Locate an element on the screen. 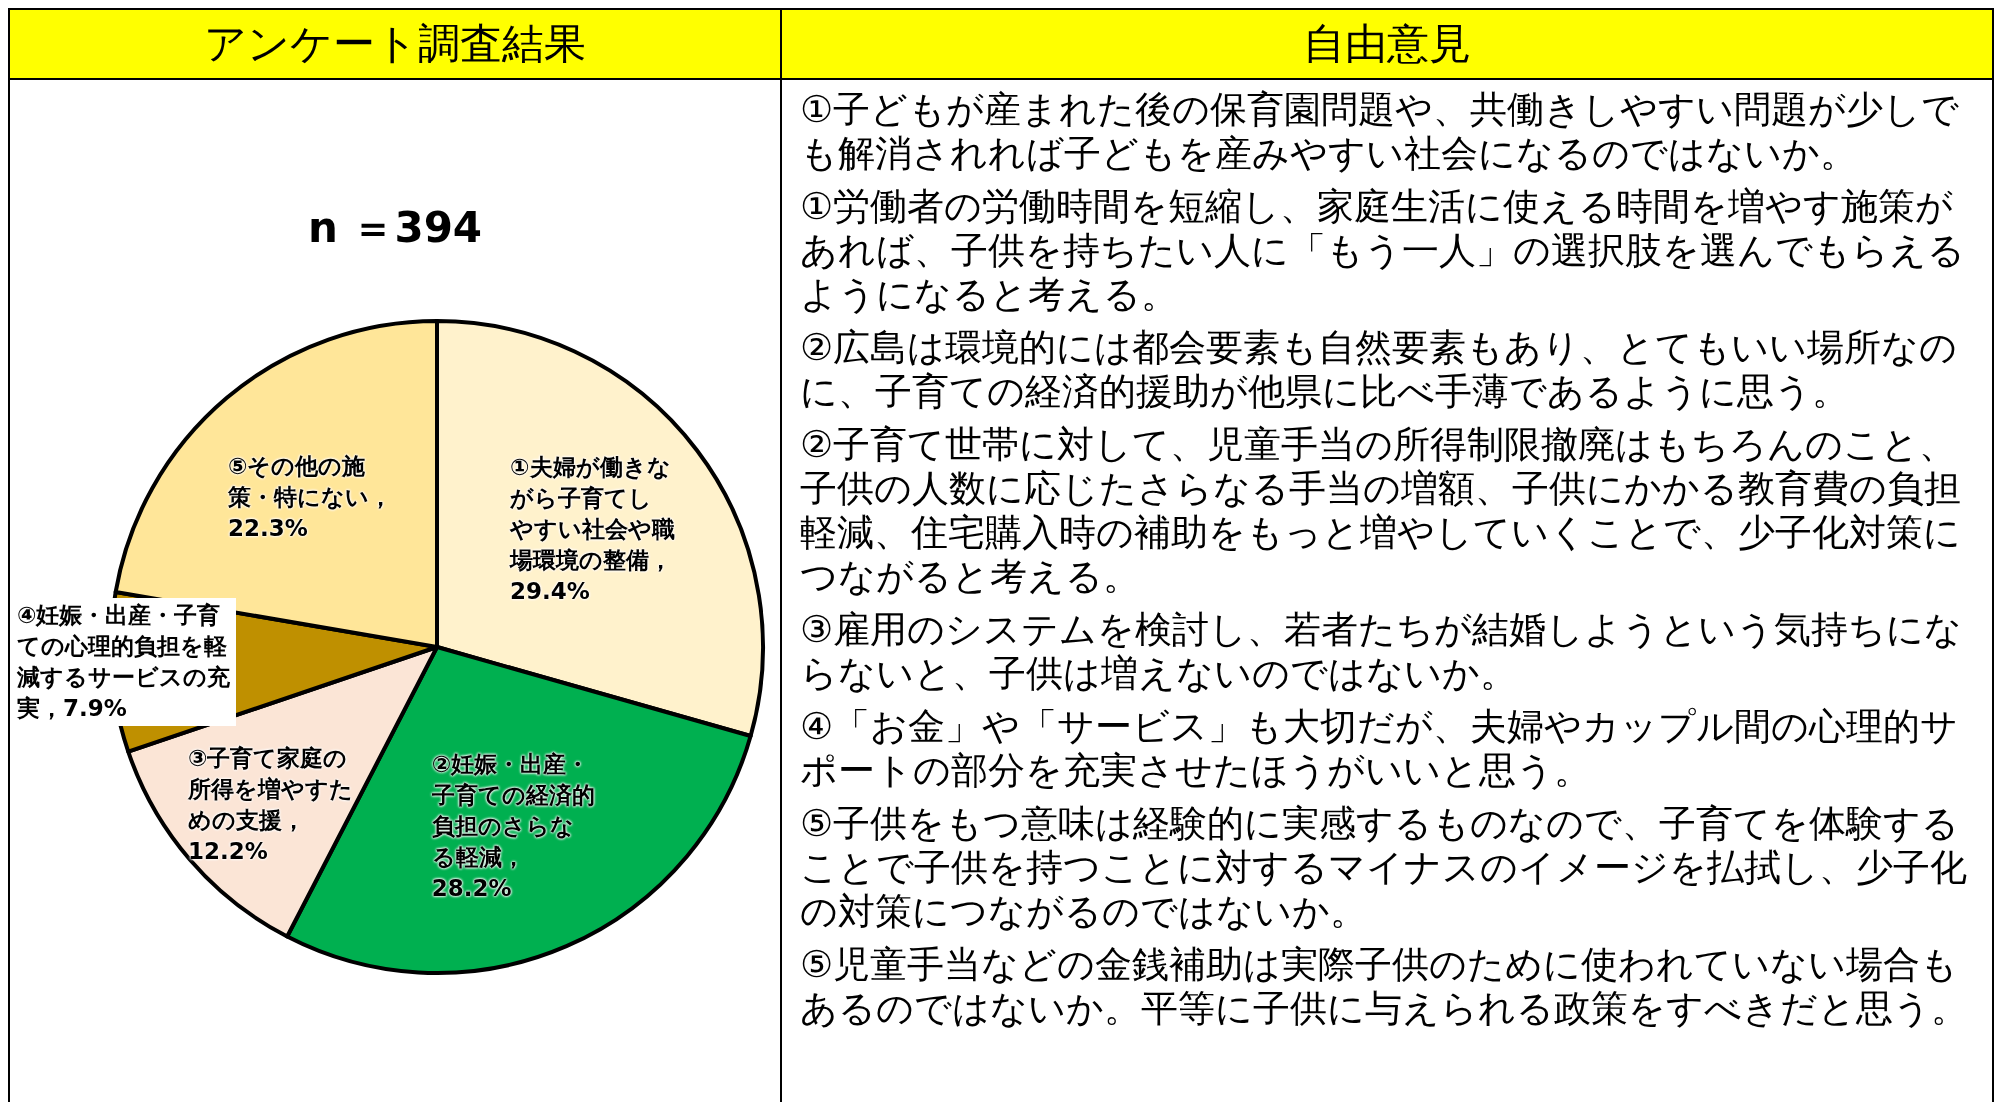 Image resolution: width=2002 pixels, height=1102 pixels. text: ②子育て世帯に対して、児童手当の所得制限撤廃はもちろんのこと、子供の人数に応じたさらなる手当の増額、子供にかかる教育費の負担軽減、住宅購入時の補助をもっと増やしていくことで、少子化対策につながると考える。 is located at coordinates (1381, 511).